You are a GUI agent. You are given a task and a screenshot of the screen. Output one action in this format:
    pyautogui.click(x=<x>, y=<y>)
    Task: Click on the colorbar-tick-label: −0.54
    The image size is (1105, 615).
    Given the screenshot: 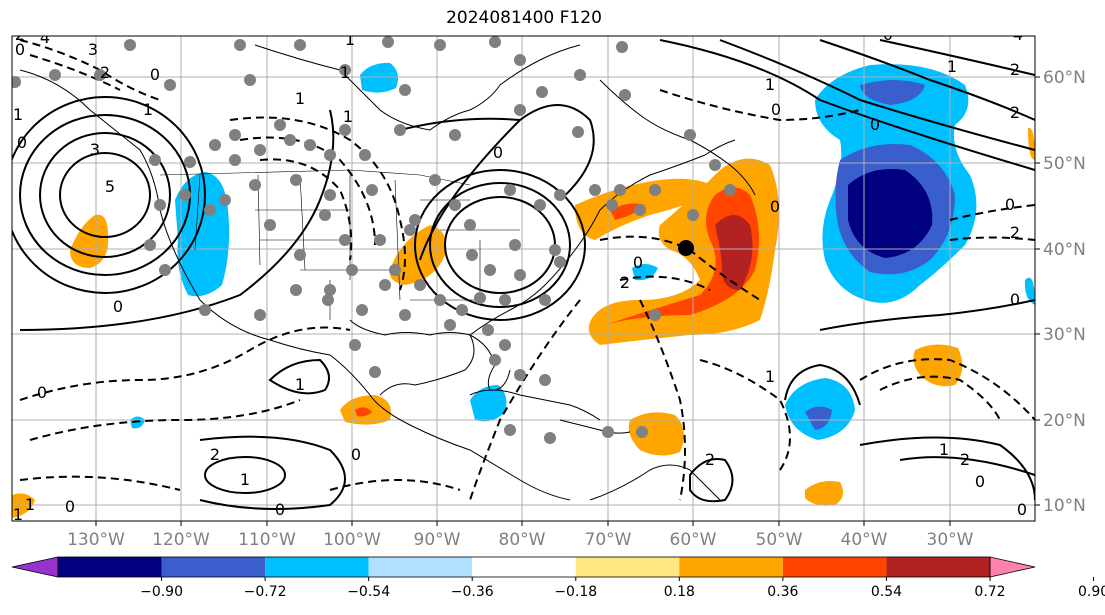 What is the action you would take?
    pyautogui.click(x=368, y=592)
    